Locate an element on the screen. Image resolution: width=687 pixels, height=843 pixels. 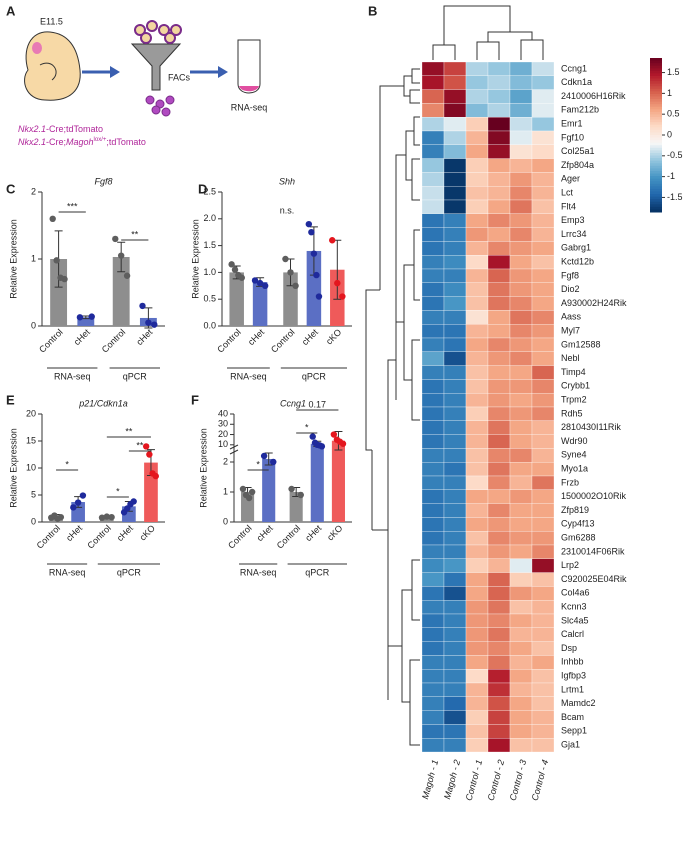
row-label: Fam212b is located at coordinates (580, 110).